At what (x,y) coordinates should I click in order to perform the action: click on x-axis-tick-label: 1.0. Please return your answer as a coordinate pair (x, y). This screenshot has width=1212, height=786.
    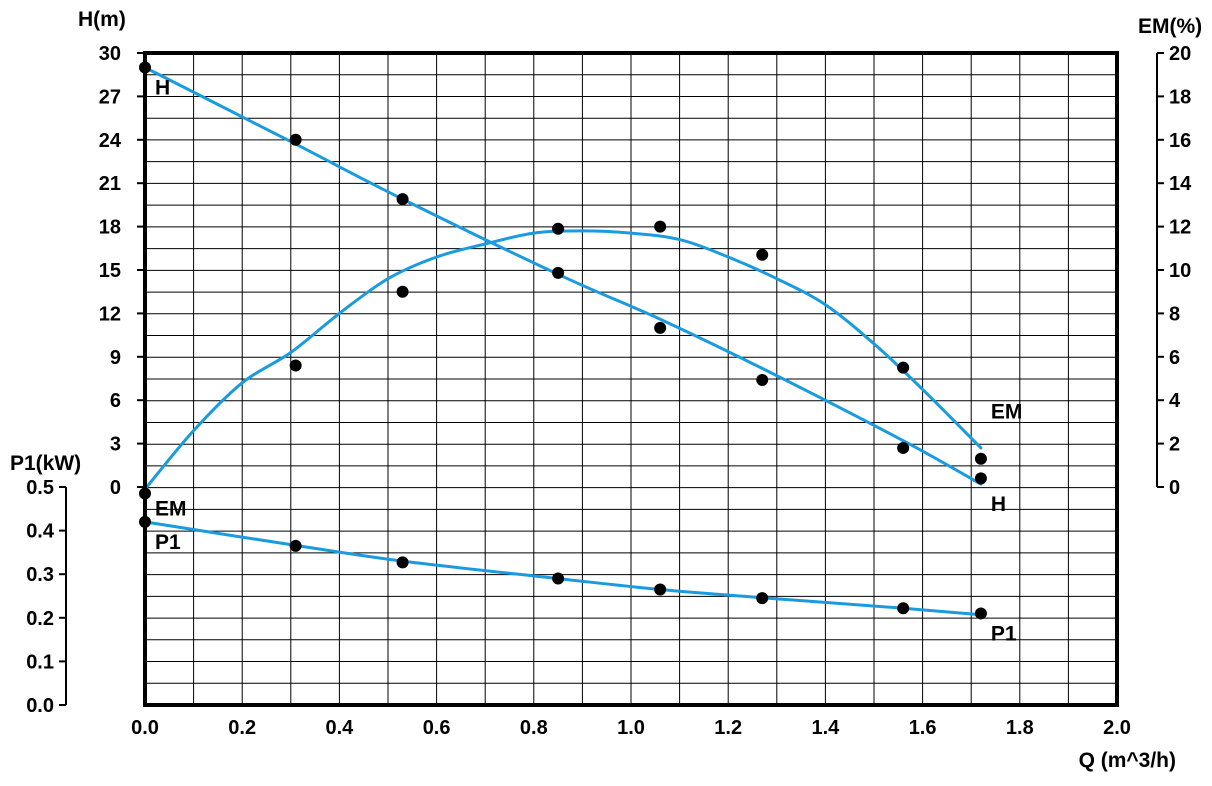
    Looking at the image, I should click on (631, 728).